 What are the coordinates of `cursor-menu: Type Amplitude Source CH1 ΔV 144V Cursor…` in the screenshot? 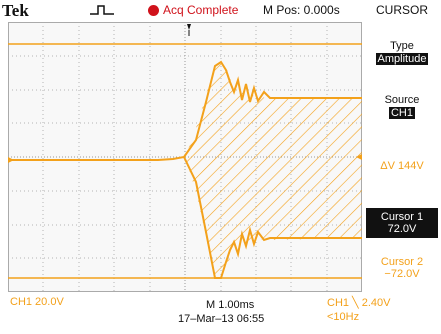 It's located at (401, 157).